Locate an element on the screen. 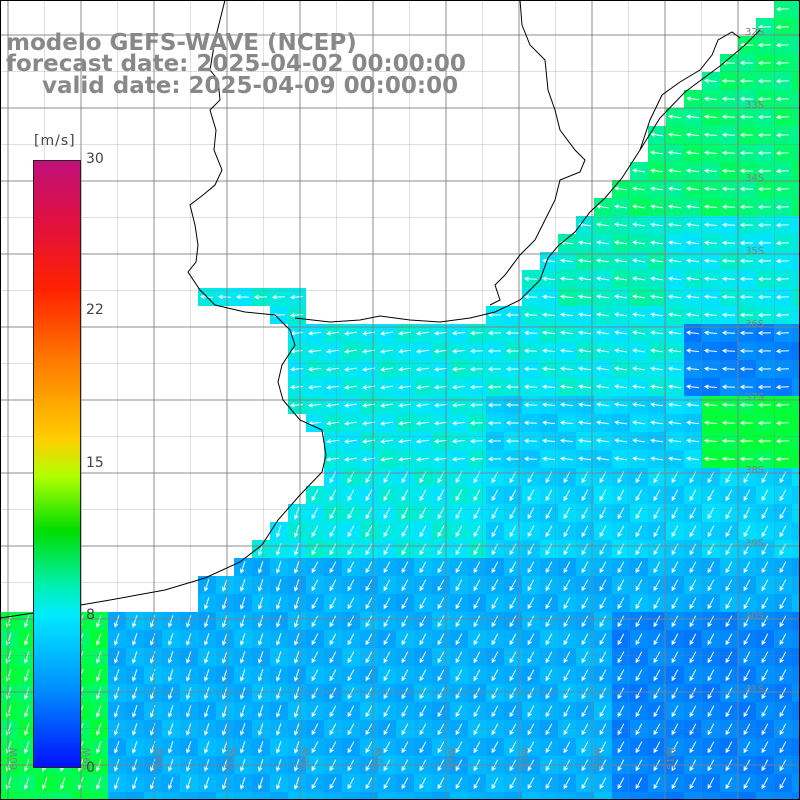  model-title: modelo GEFS-WAVE (NCEP) is located at coordinates (181, 43).